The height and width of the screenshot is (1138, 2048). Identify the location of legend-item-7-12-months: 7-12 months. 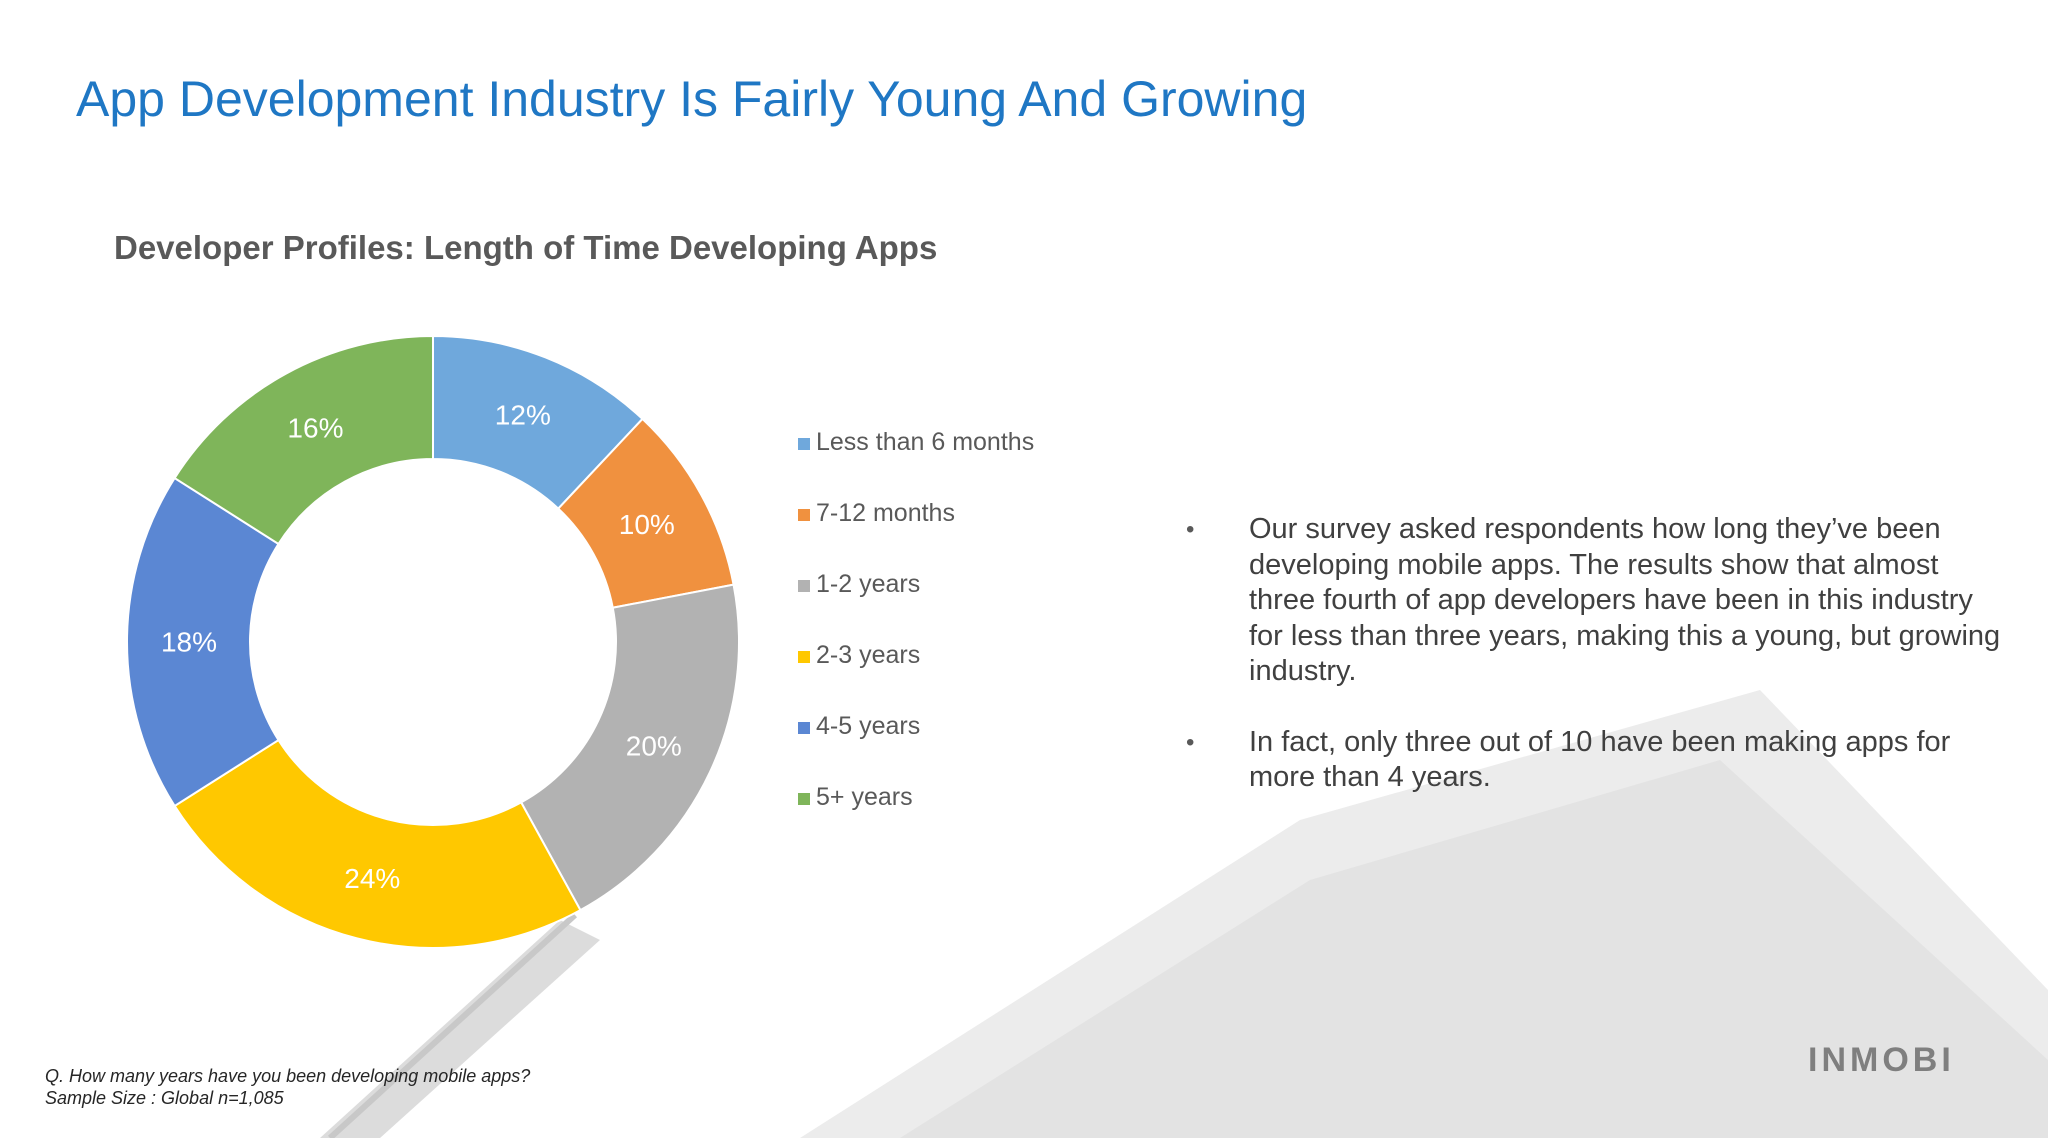
(916, 534).